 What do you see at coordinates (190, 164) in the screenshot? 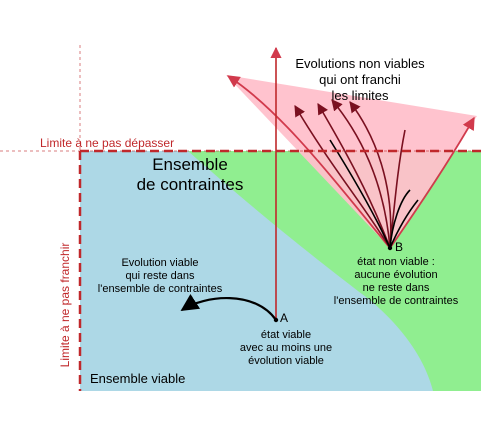
I see `constraint-set-label-1: Ensemble` at bounding box center [190, 164].